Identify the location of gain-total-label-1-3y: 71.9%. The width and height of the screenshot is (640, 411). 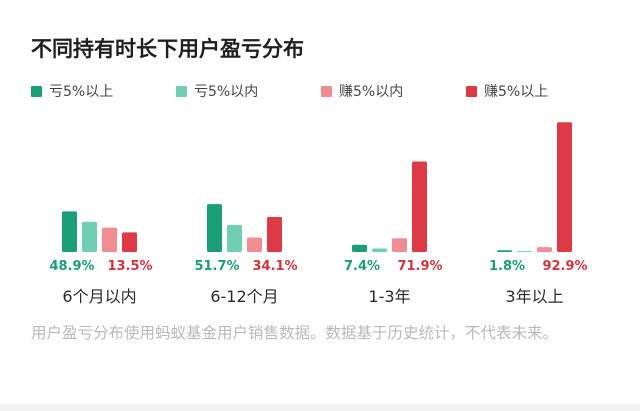
(419, 266).